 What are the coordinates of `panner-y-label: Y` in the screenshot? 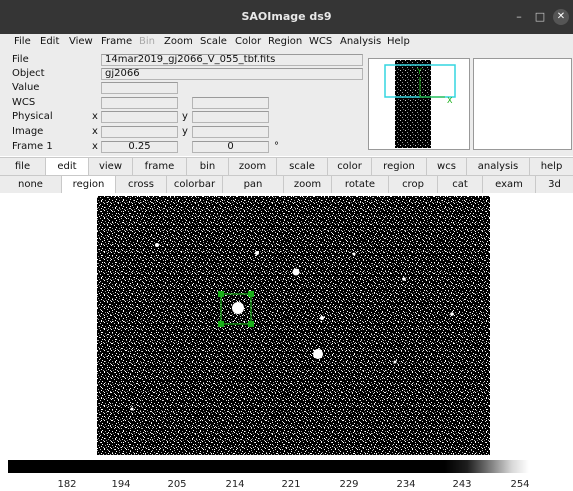 It's located at (419, 71).